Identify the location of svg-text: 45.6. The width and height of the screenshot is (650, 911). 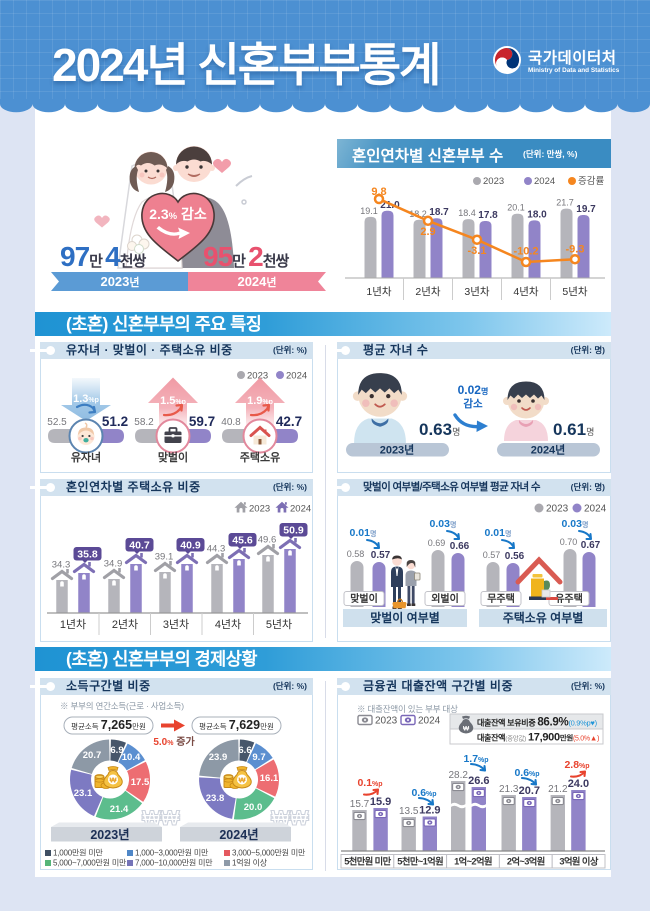
(242, 541).